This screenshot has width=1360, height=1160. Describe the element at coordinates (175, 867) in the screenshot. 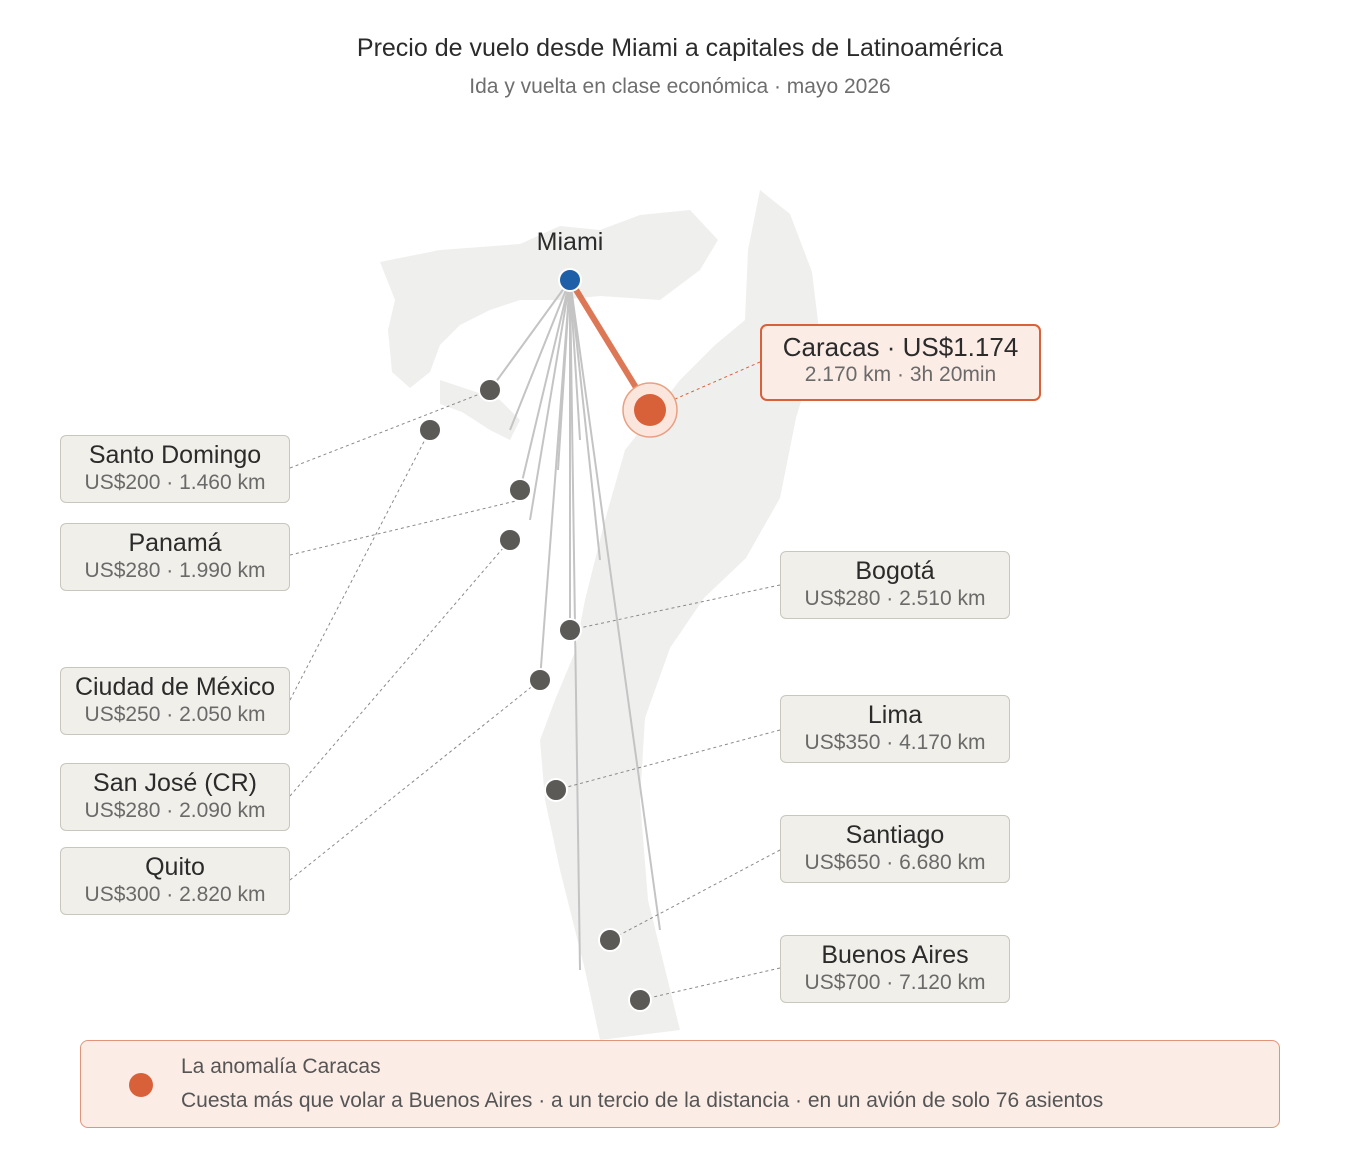

I see `city-name: Quito` at that location.